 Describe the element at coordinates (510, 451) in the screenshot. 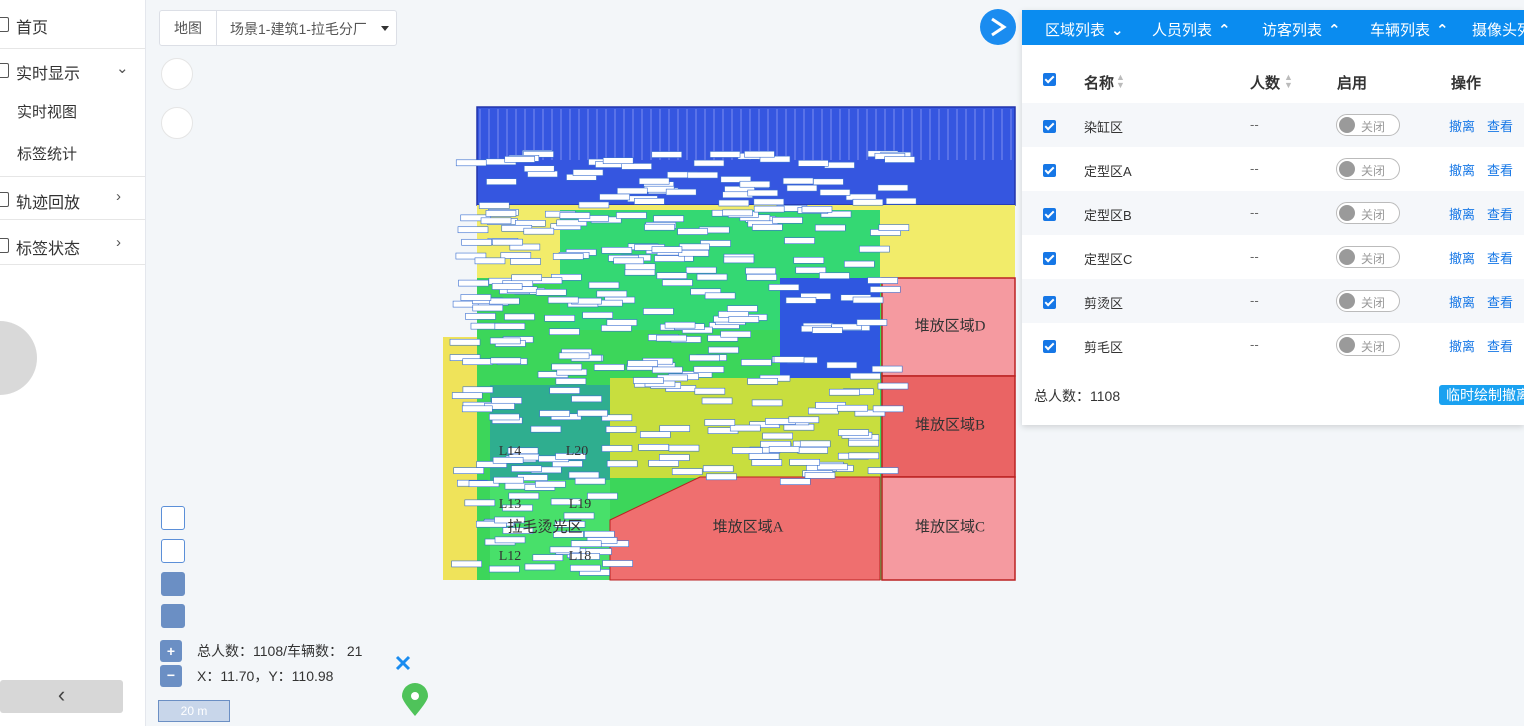

I see `zone-label: L14` at that location.